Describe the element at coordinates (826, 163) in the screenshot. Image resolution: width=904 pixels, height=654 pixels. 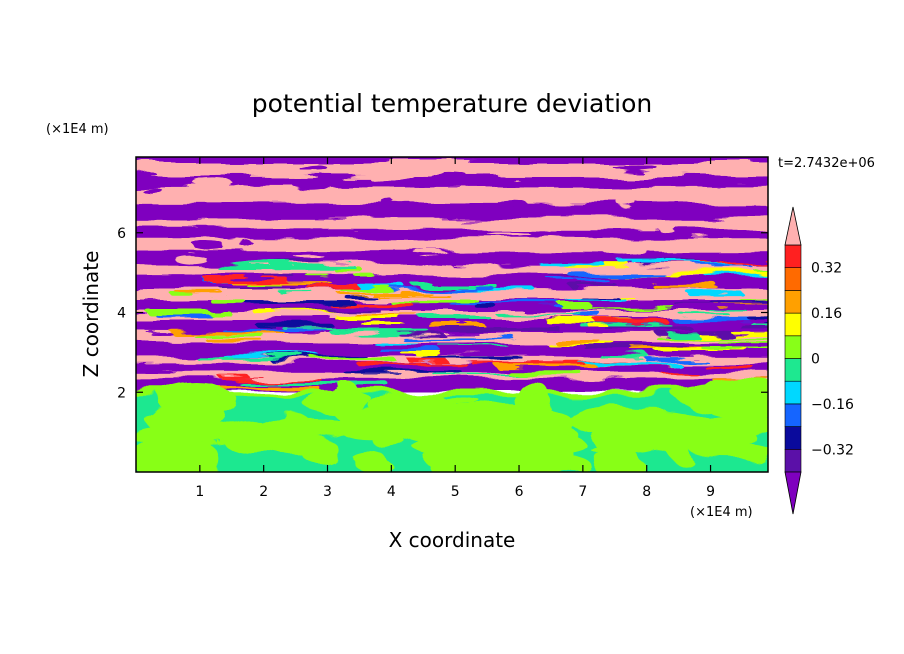
I see `time-label: t=2.7432e+06` at that location.